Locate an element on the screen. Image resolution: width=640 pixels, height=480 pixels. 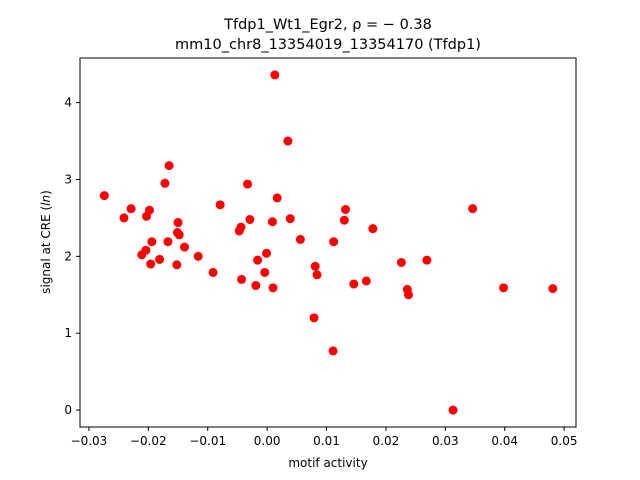
y-axis-label-suffix: ) is located at coordinates (46, 192).